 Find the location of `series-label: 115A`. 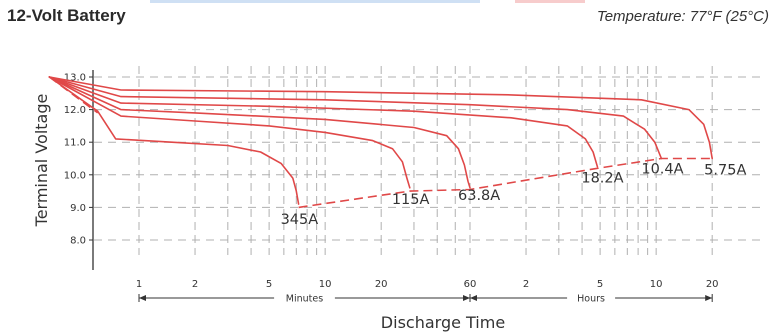

series-label: 115A is located at coordinates (411, 200).